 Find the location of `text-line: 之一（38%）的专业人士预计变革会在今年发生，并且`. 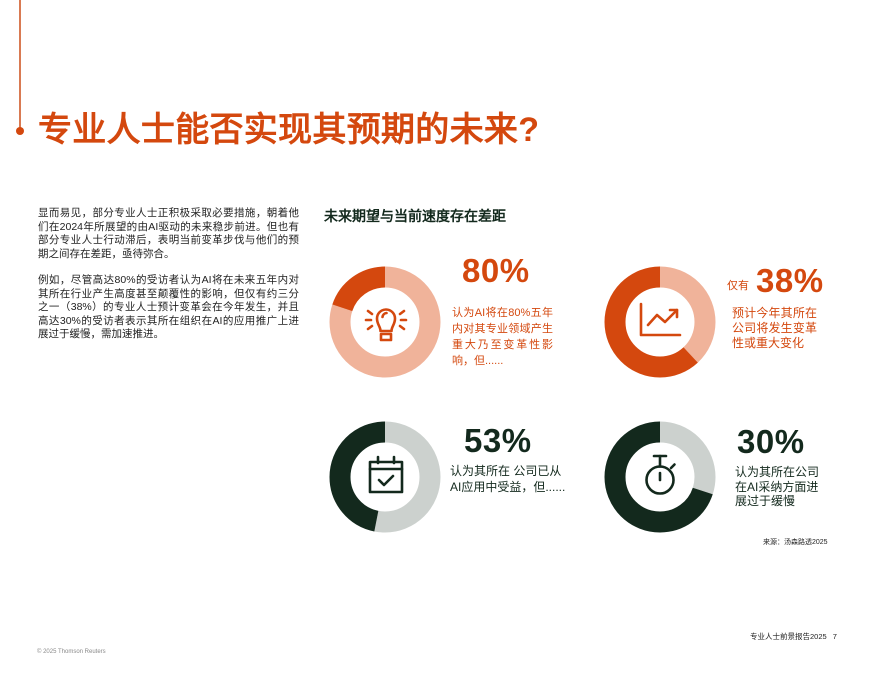

text-line: 之一（38%）的专业人士预计变革会在今年发生，并且 is located at coordinates (168, 307).